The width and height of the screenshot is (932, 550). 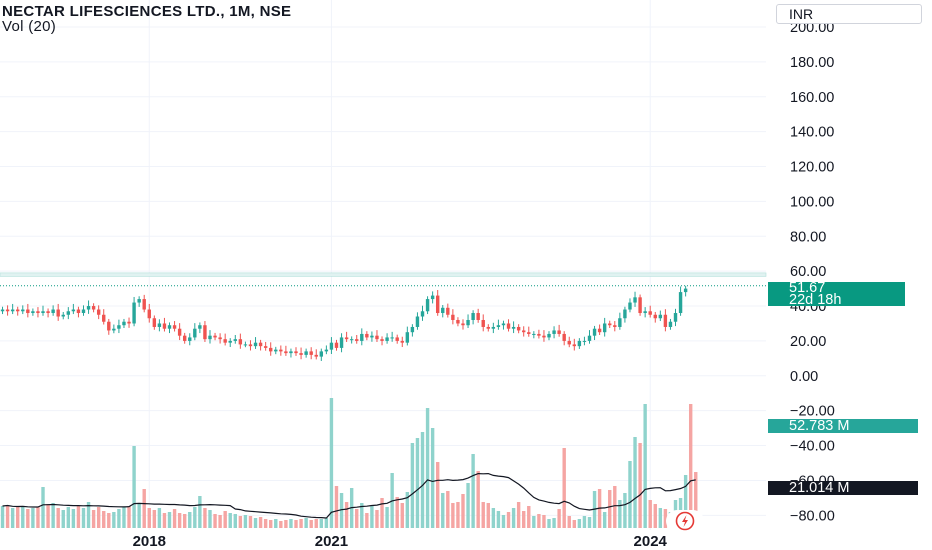 What do you see at coordinates (808, 272) in the screenshot?
I see `y-tick-label: 60.00` at bounding box center [808, 272].